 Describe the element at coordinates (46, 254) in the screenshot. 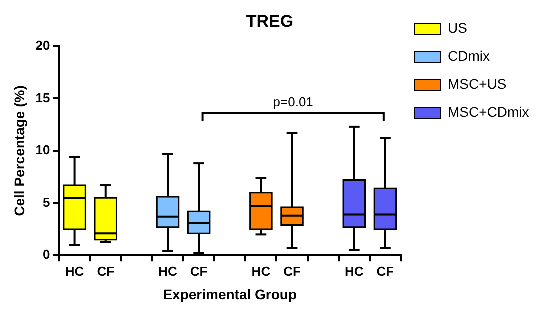

I see `y-tick-label: 0` at that location.